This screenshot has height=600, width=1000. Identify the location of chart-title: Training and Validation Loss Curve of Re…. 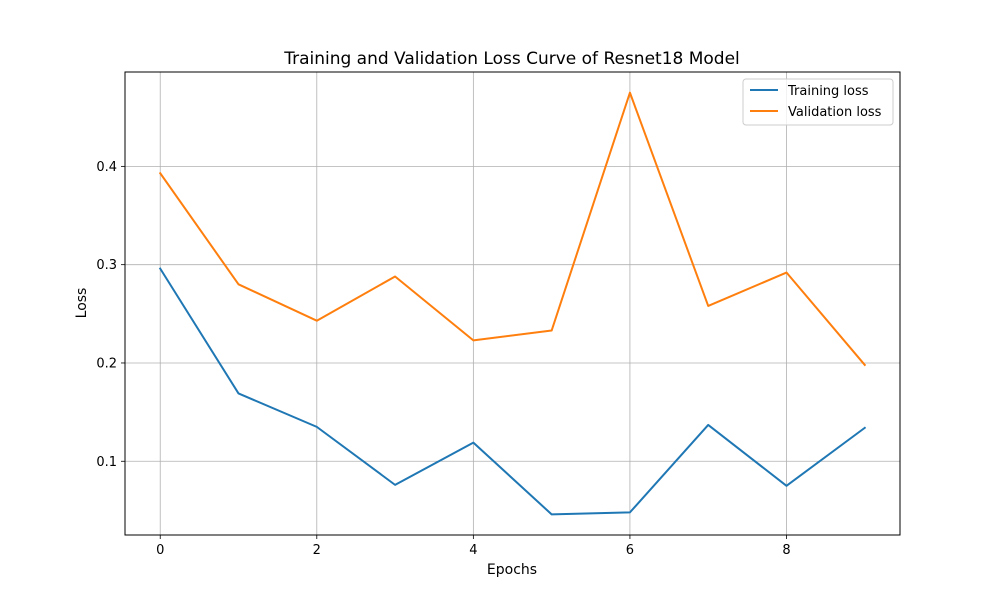
(511, 59).